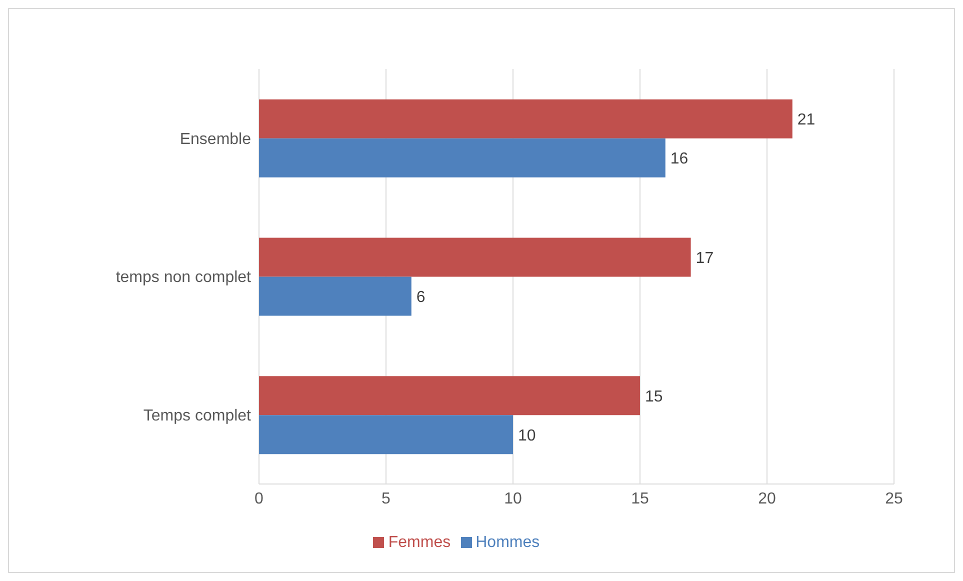  Describe the element at coordinates (806, 120) in the screenshot. I see `data-label: 21` at that location.